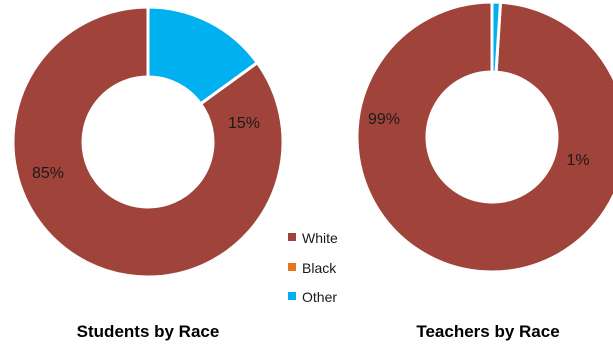 Image resolution: width=613 pixels, height=348 pixels. Describe the element at coordinates (320, 238) in the screenshot. I see `legend-label-white: White` at that location.